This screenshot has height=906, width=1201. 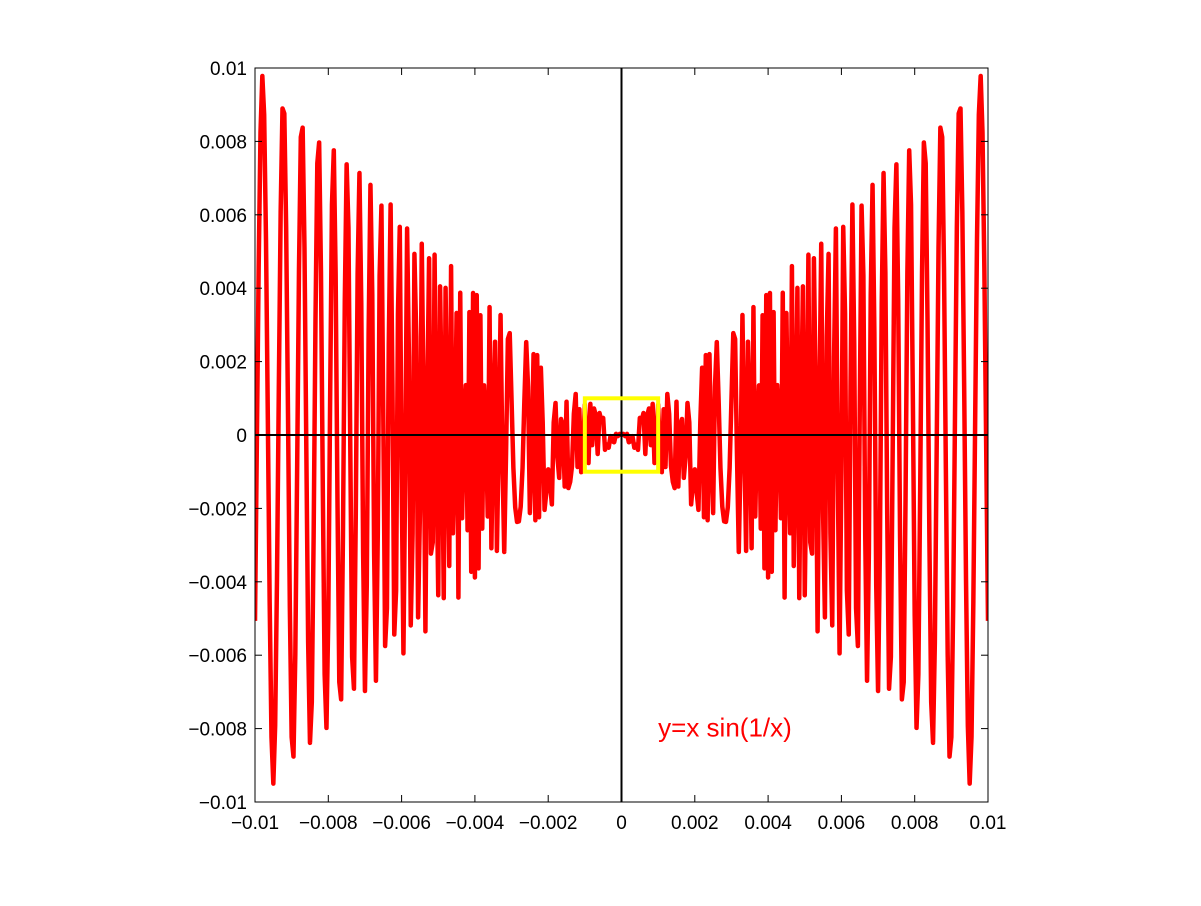 I want to click on x-tick-label: 0.006, so click(x=842, y=823).